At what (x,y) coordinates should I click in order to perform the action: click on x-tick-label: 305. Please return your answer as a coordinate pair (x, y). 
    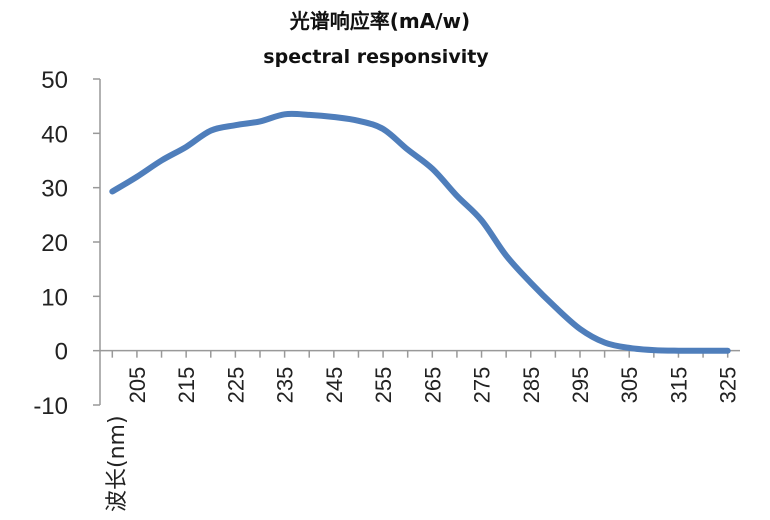
    Looking at the image, I should click on (629, 385).